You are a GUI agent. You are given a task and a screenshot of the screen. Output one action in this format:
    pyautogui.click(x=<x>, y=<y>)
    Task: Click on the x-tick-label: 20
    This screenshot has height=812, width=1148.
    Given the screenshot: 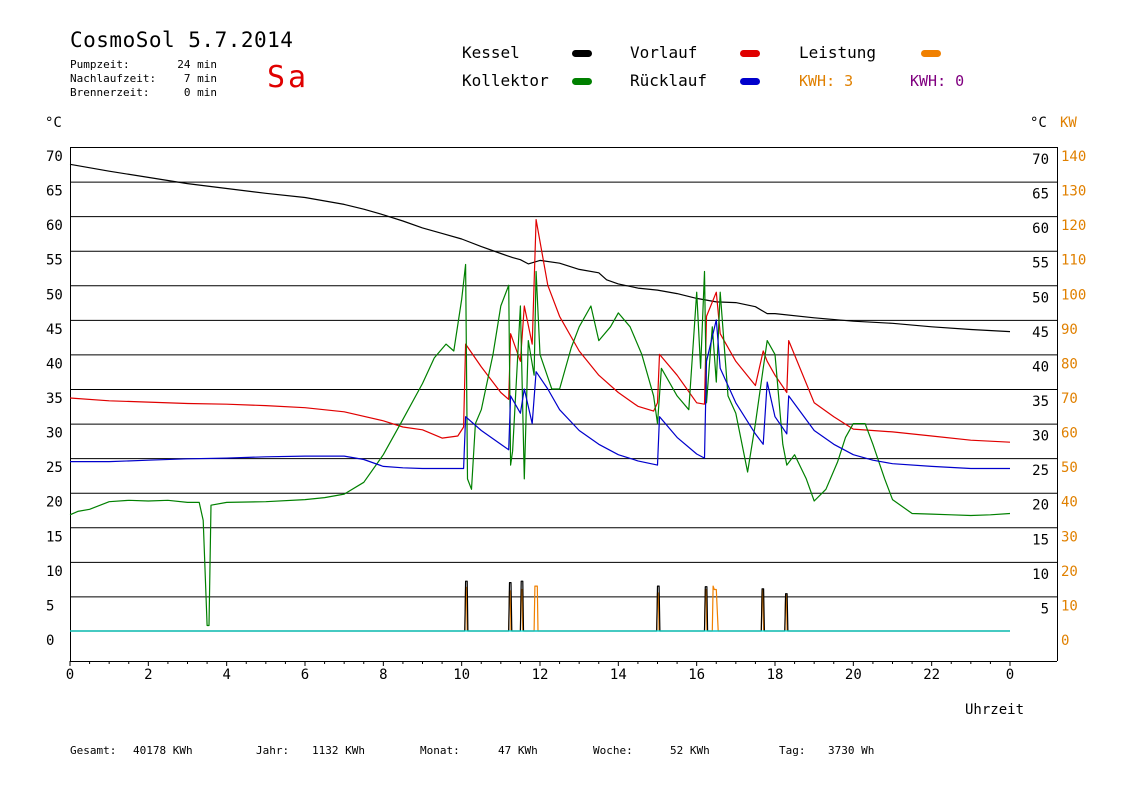 What is the action you would take?
    pyautogui.click(x=853, y=675)
    